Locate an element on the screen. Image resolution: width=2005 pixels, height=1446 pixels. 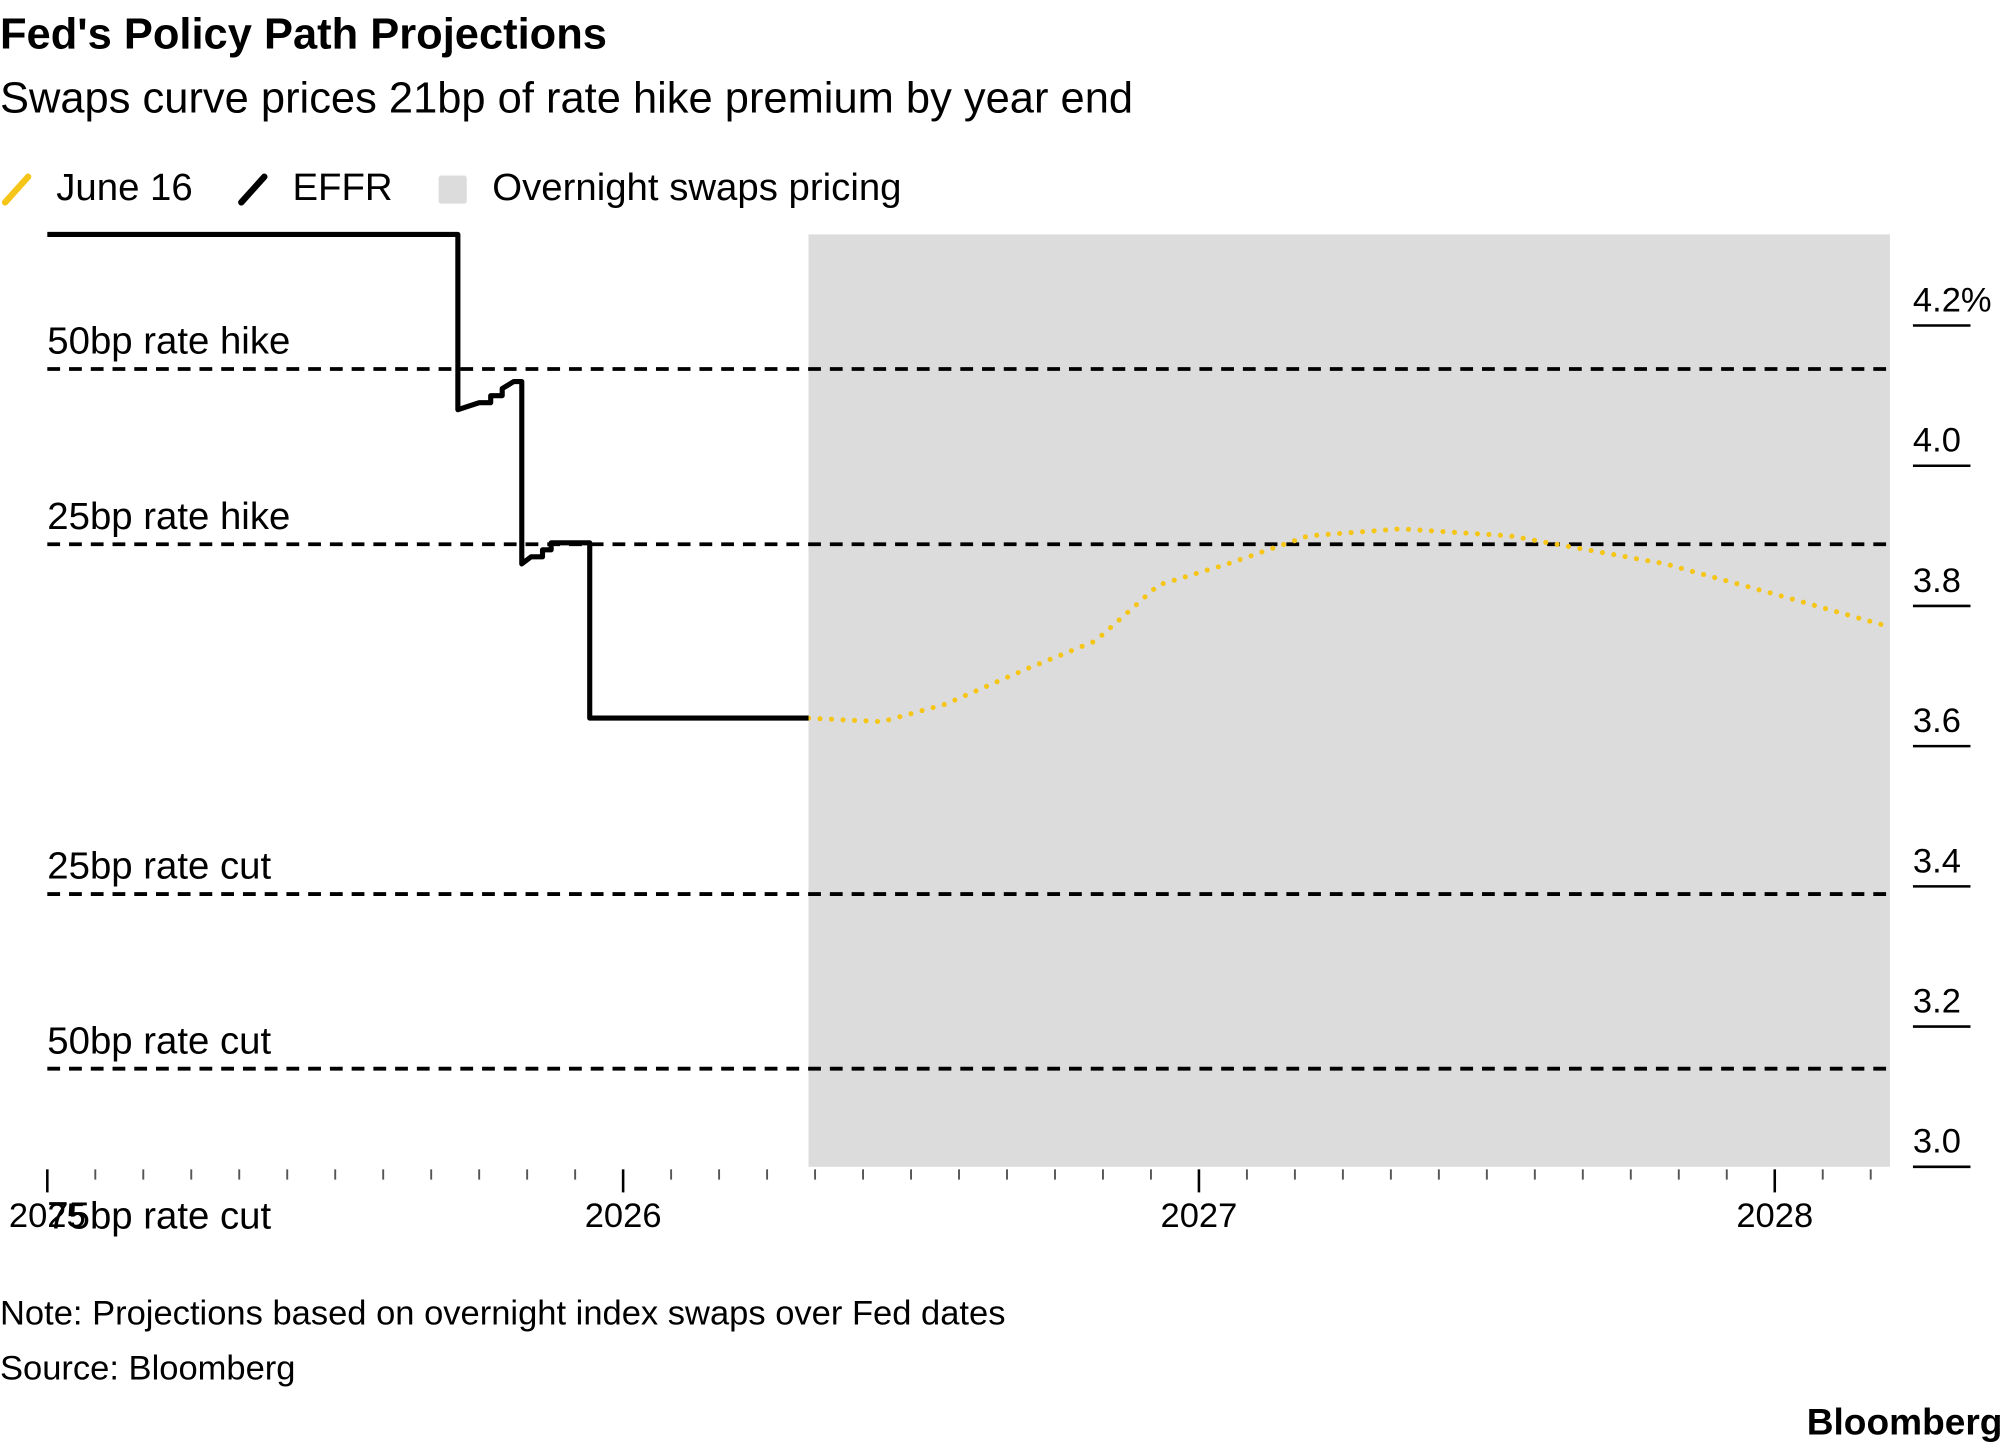
y-tick-label: 3.0 is located at coordinates (1937, 1142).